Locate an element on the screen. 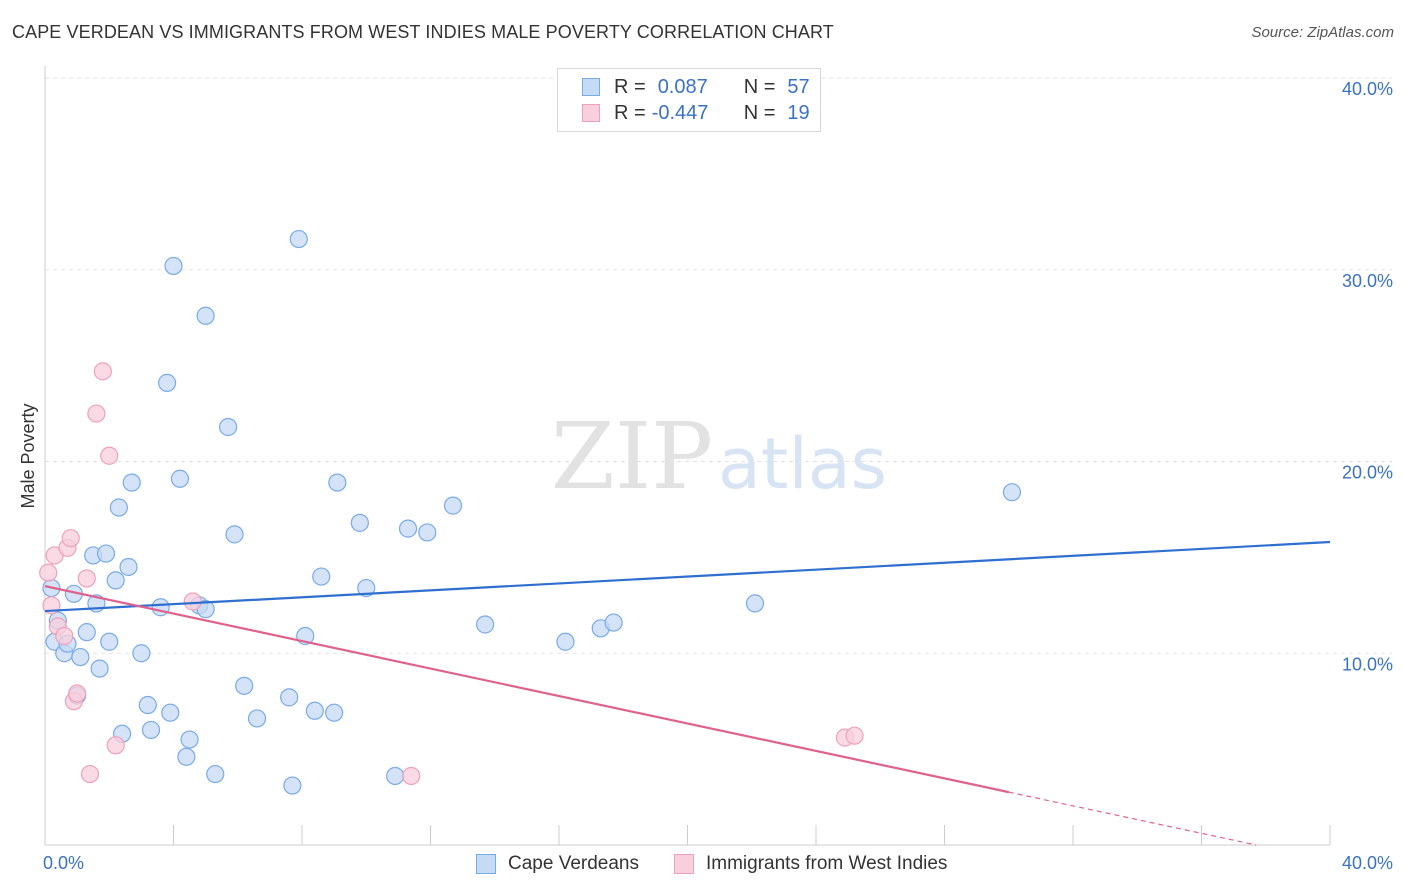  series-swatch-pink is located at coordinates (684, 864).